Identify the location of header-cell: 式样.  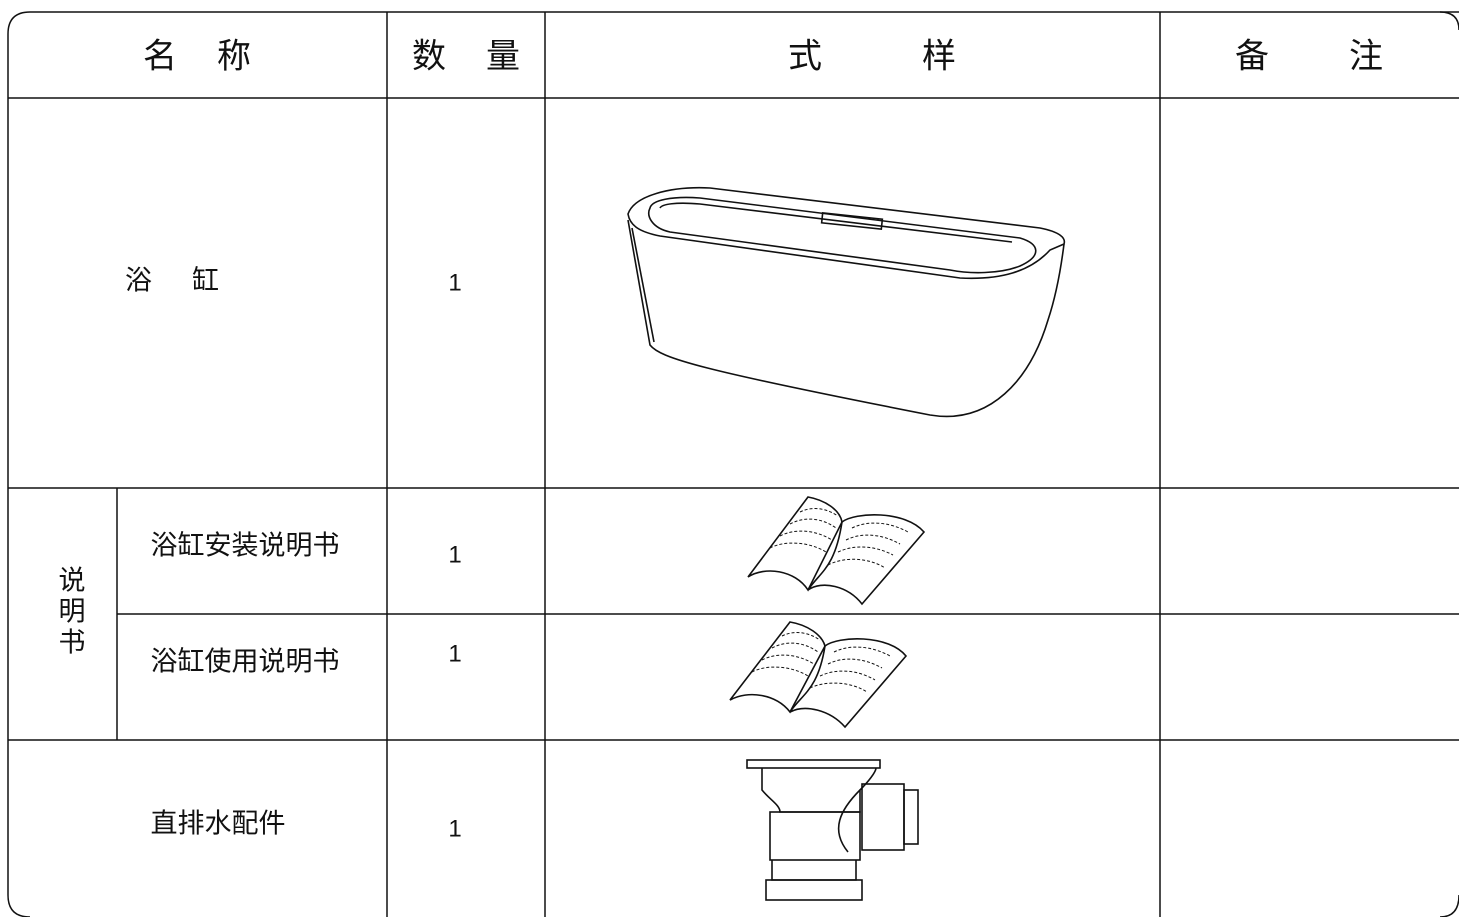
(922, 57).